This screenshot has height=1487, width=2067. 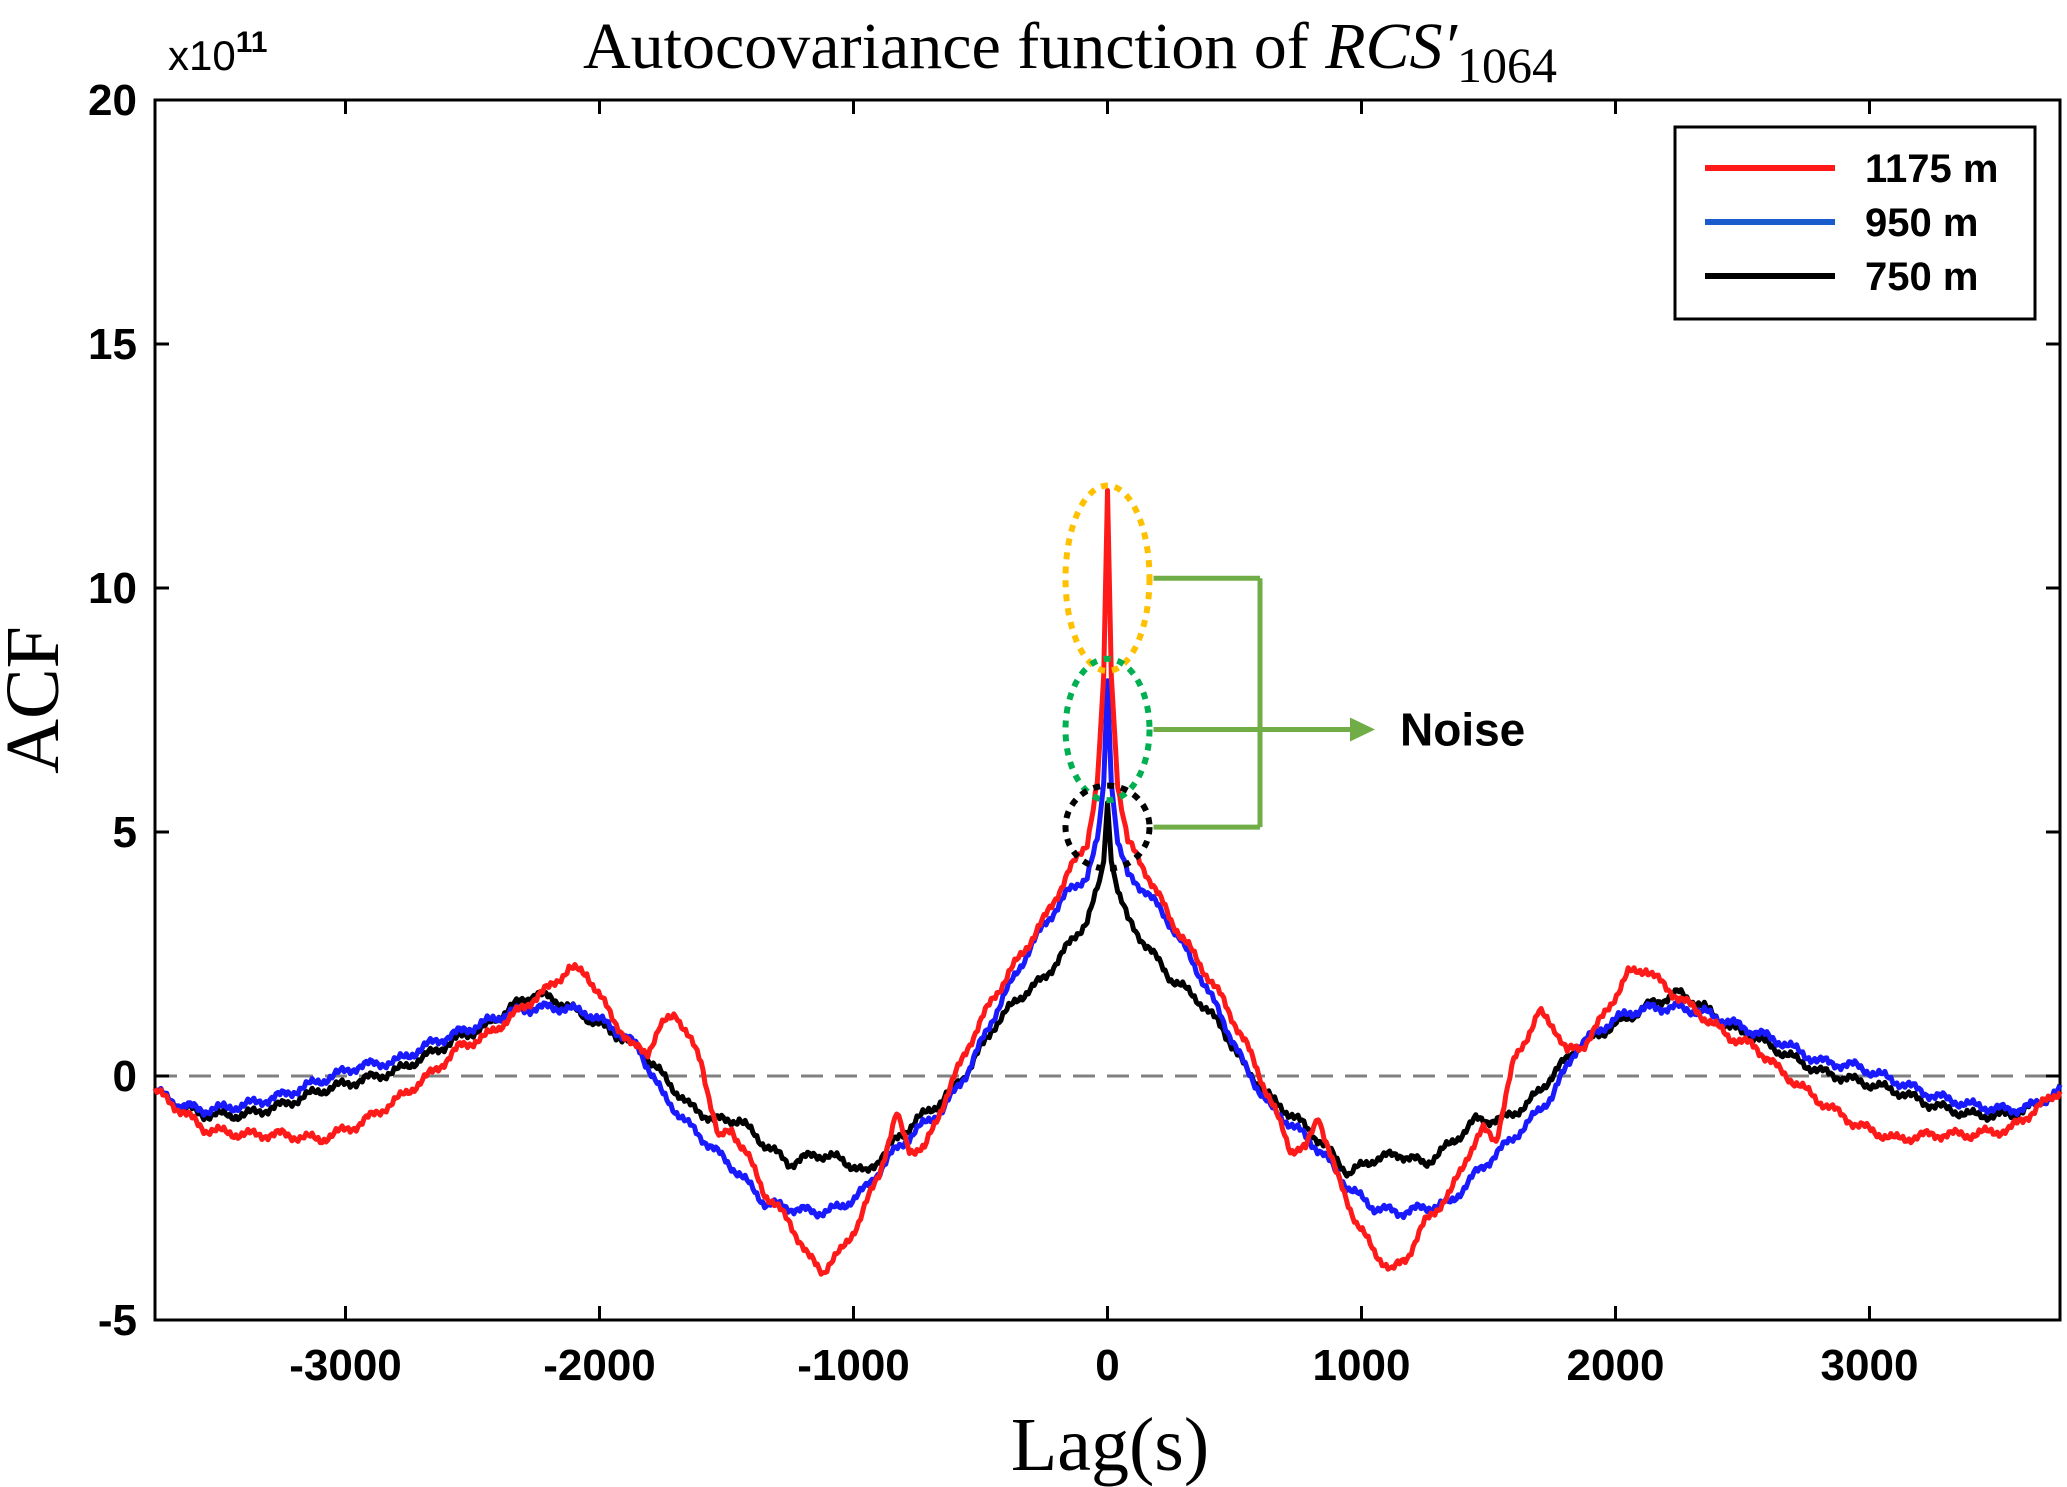 What do you see at coordinates (1870, 1365) in the screenshot?
I see `x-tick-label: 3000` at bounding box center [1870, 1365].